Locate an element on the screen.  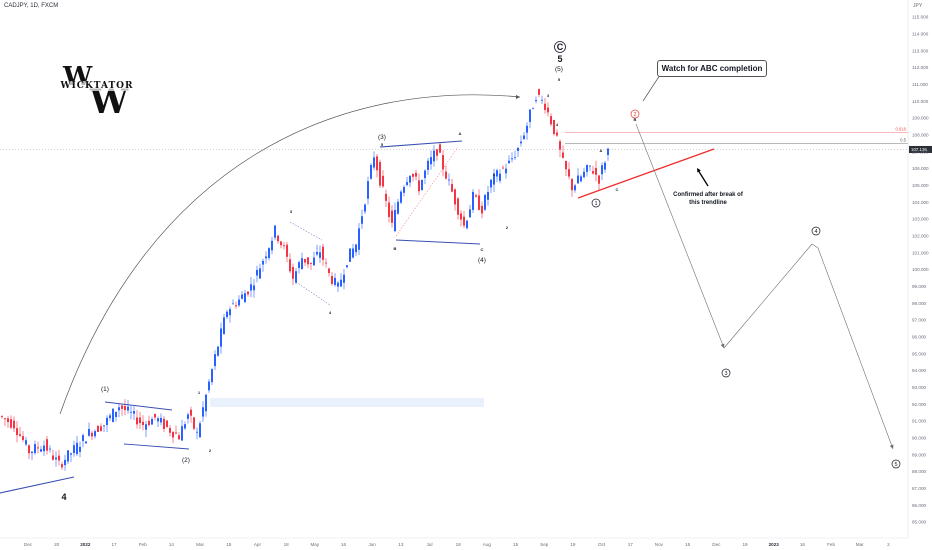
current-price-label: 107.126 is located at coordinates (919, 149).